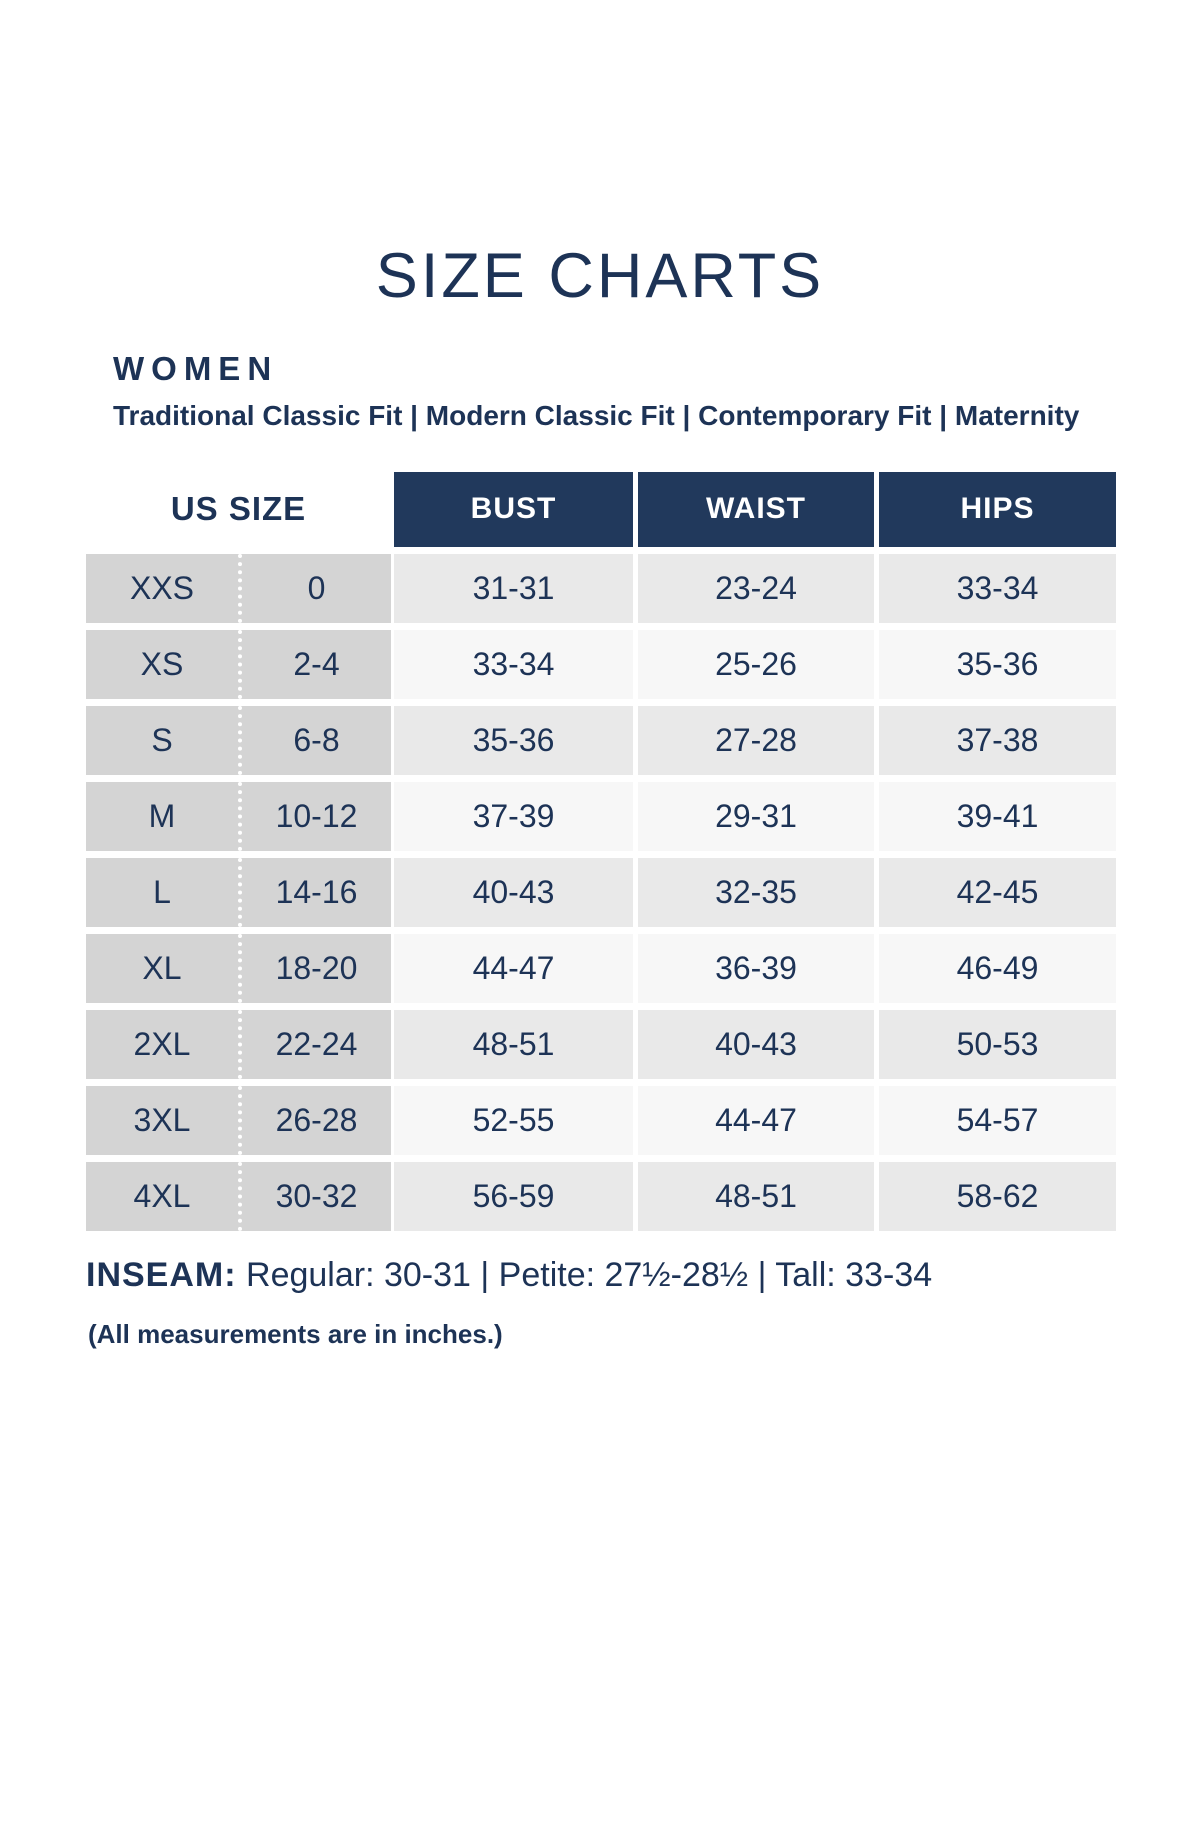 This screenshot has height=1845, width=1200. Describe the element at coordinates (512, 1196) in the screenshot. I see `bust-cell: 56-59` at that location.